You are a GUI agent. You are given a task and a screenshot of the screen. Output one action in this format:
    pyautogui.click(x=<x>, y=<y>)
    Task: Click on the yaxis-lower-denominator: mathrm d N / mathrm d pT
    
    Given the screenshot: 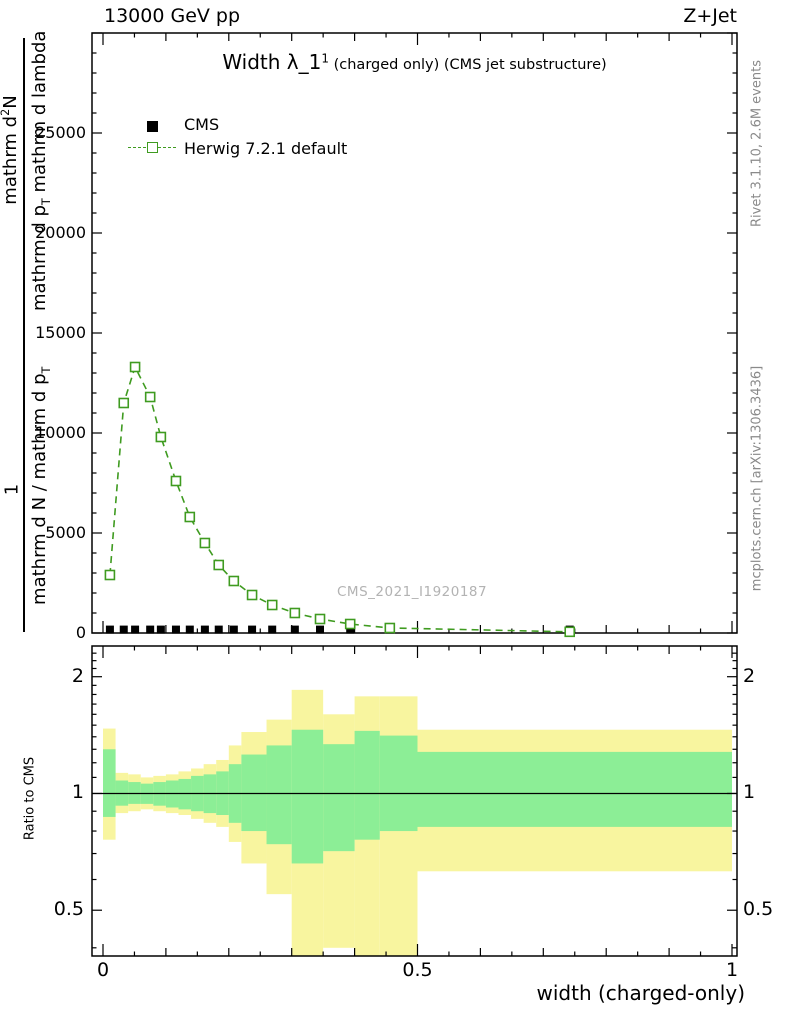 What is the action you would take?
    pyautogui.click(x=41, y=486)
    